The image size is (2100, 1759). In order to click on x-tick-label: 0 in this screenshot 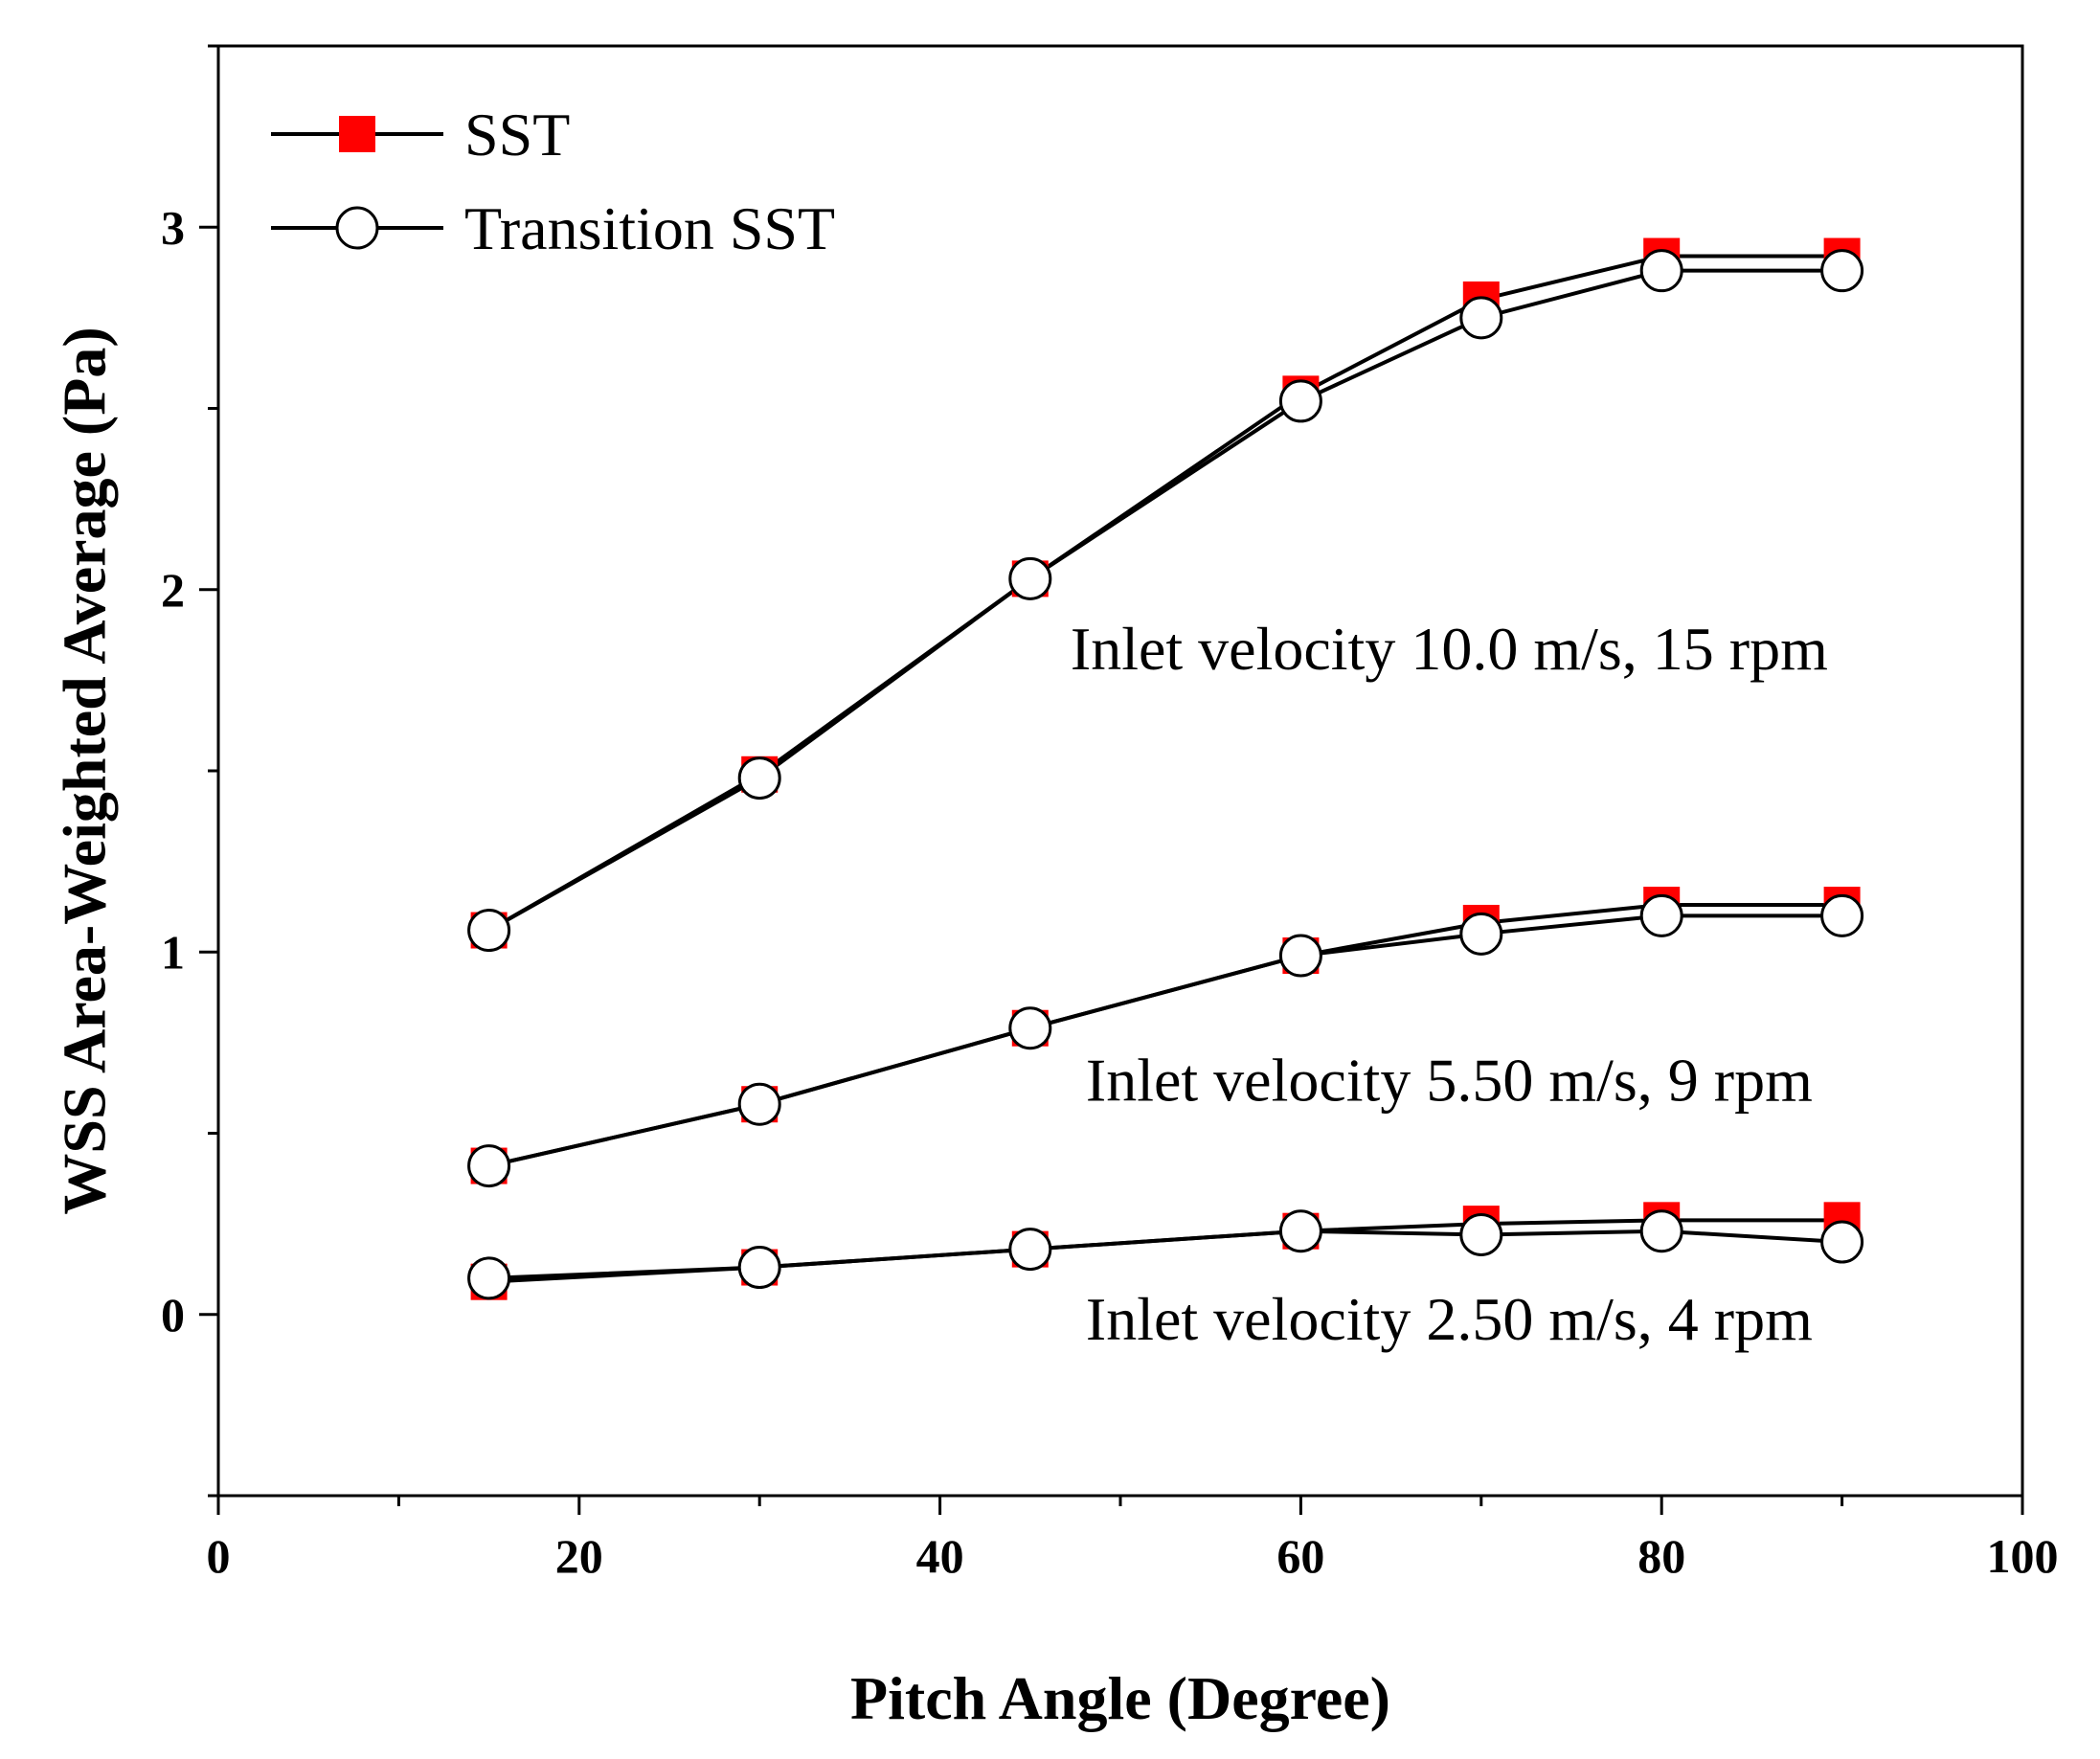, I will do `click(219, 1556)`.